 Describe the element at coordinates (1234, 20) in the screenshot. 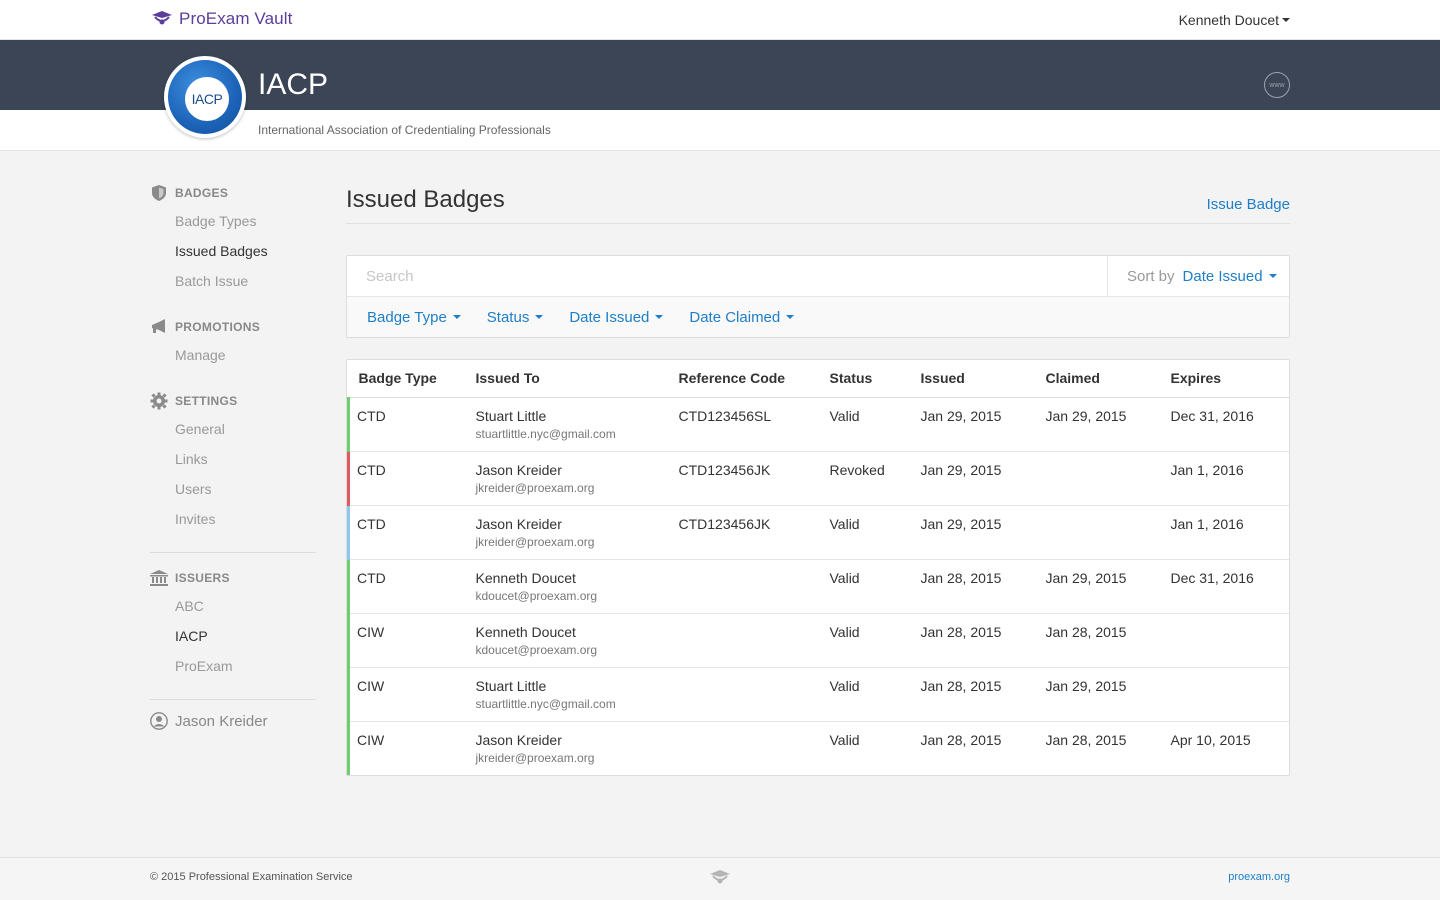

I see `user-menu-dropdown: Kenneth Doucet` at that location.